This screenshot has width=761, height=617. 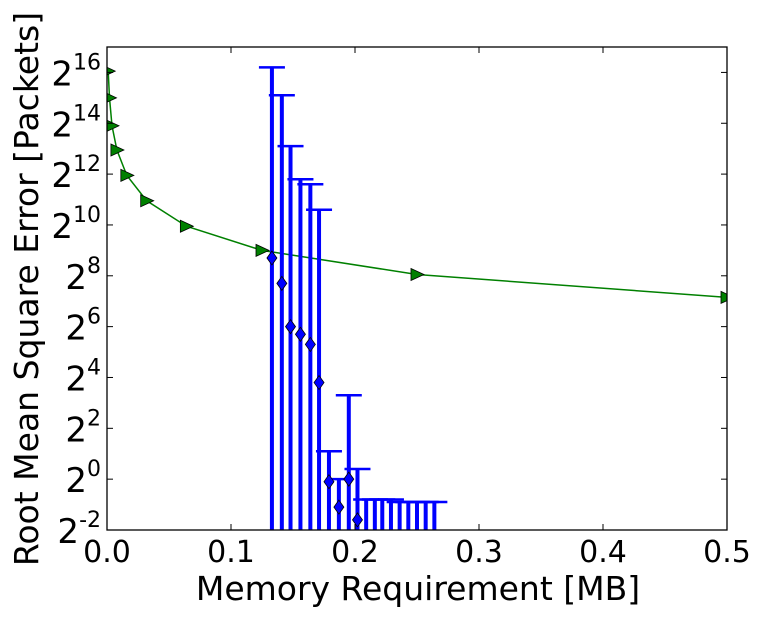 I want to click on x-tick-label: 0.5, so click(x=727, y=552).